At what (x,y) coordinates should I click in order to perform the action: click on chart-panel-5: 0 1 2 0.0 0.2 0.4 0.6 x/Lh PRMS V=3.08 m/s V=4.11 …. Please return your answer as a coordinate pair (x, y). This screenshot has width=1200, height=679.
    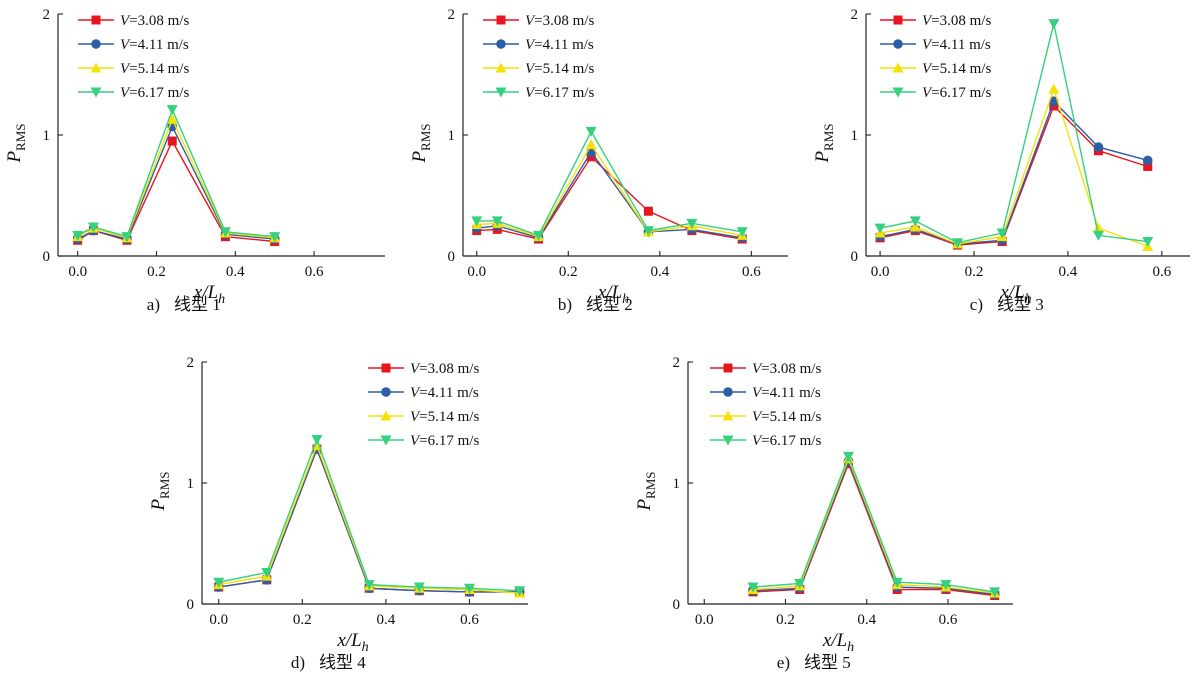
    Looking at the image, I should click on (823, 513).